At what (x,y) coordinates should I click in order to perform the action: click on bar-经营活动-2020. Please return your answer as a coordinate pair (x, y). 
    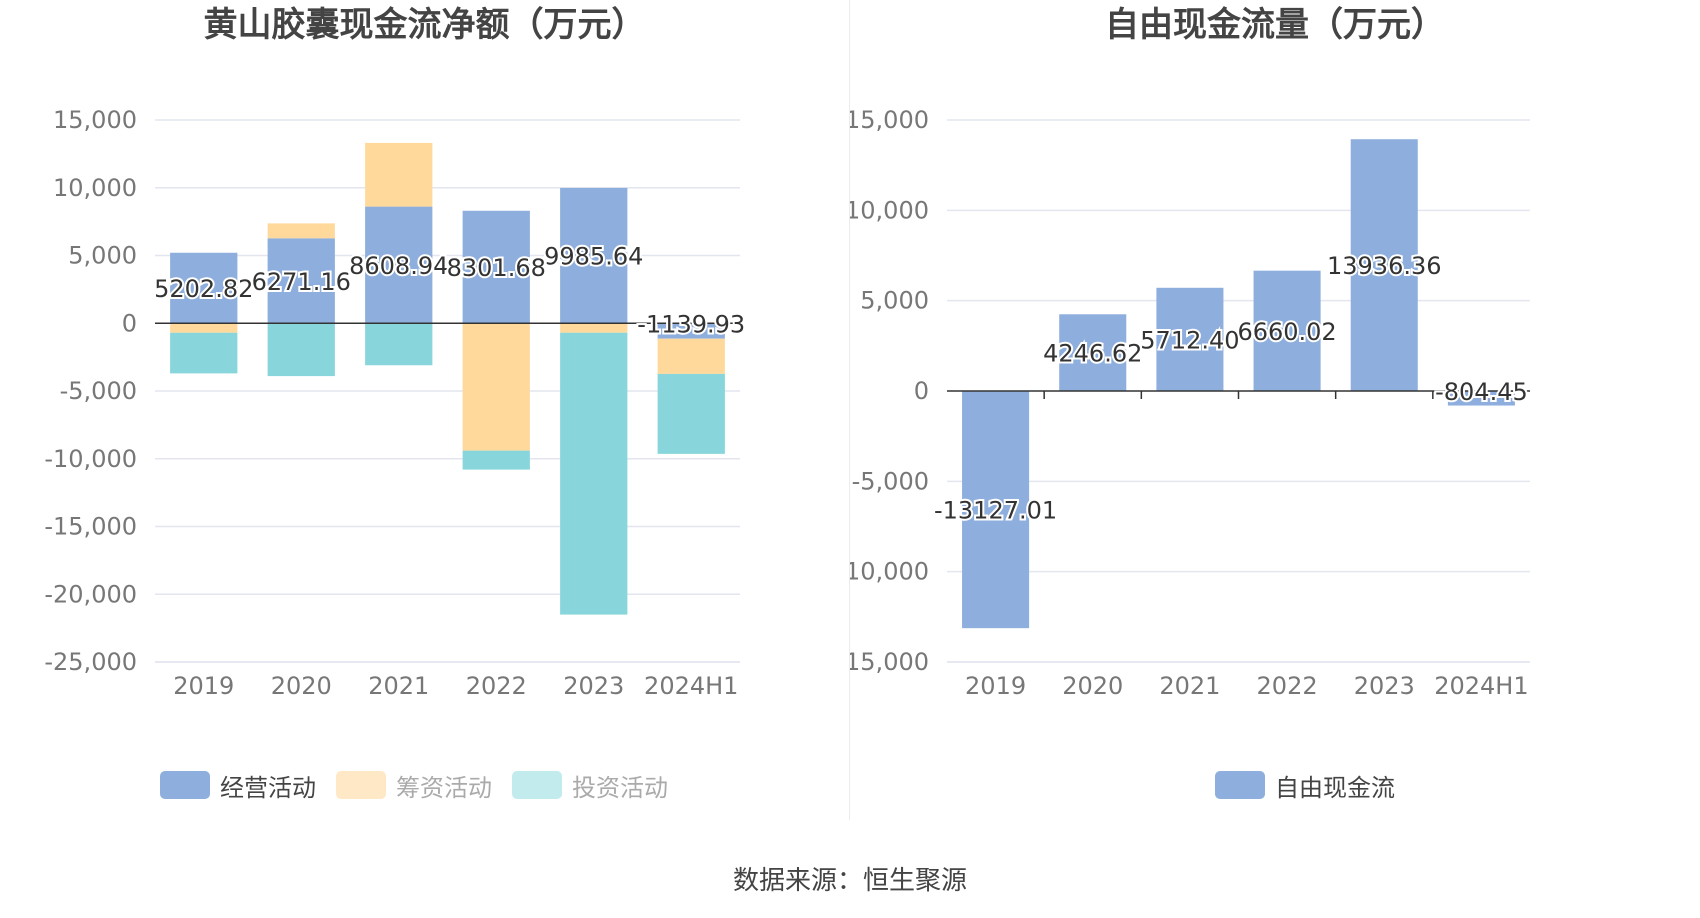
    Looking at the image, I should click on (301, 281).